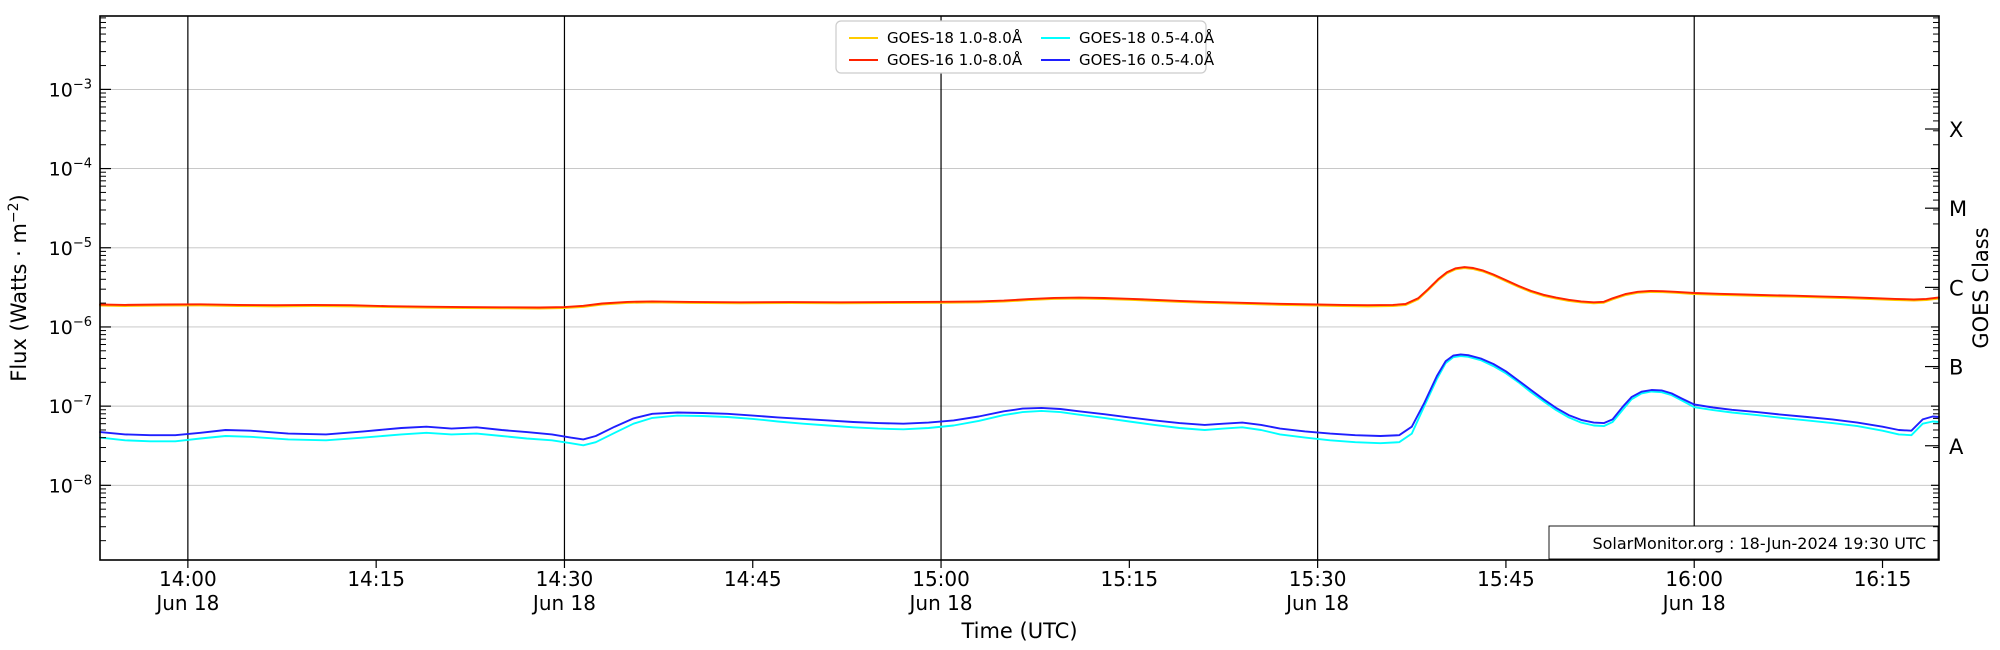 The width and height of the screenshot is (2000, 650). I want to click on y-tick-label: 10⁻³, so click(70, 89).